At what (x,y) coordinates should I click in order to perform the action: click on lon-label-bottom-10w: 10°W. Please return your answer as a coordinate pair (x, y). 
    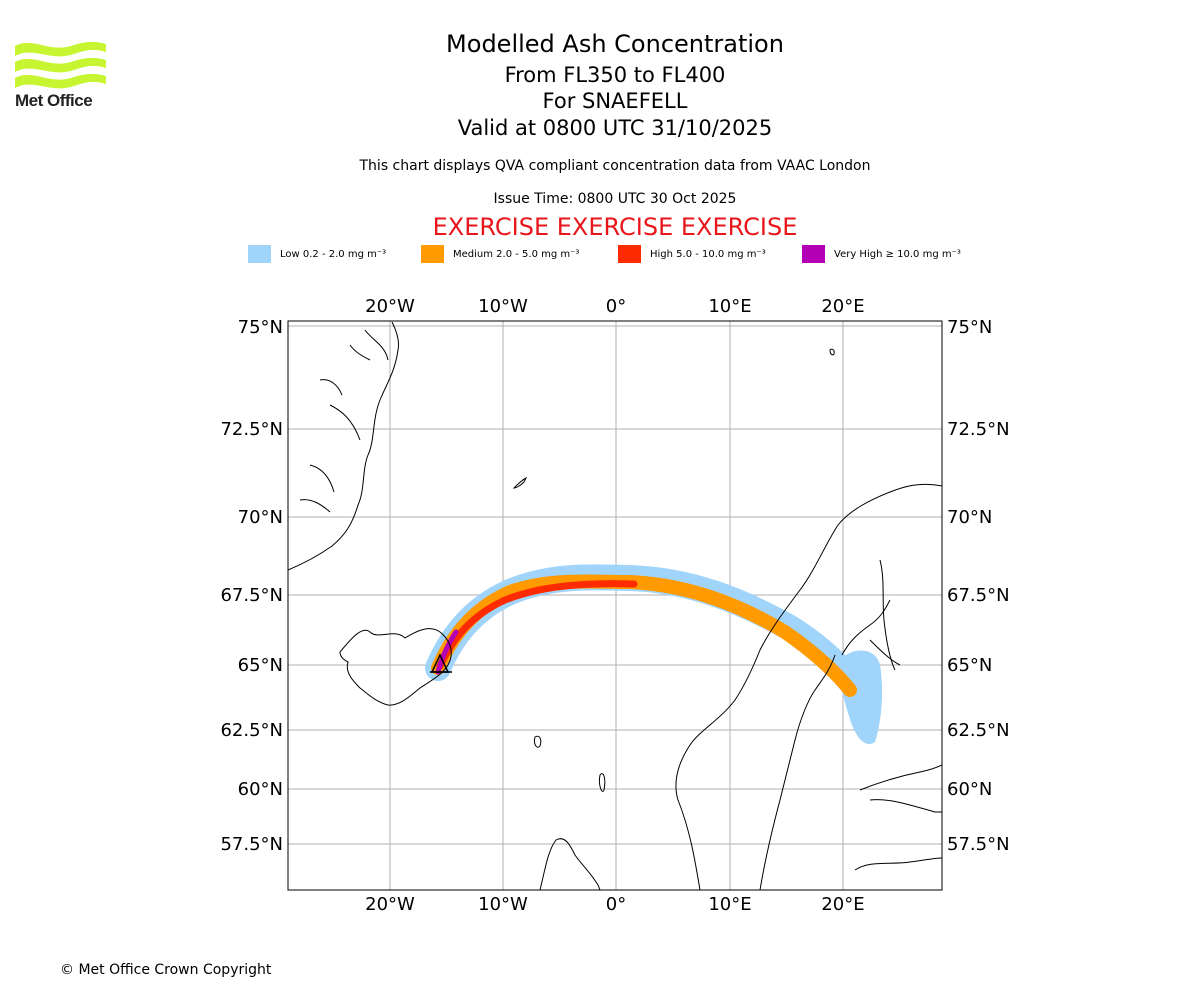
    Looking at the image, I should click on (503, 904).